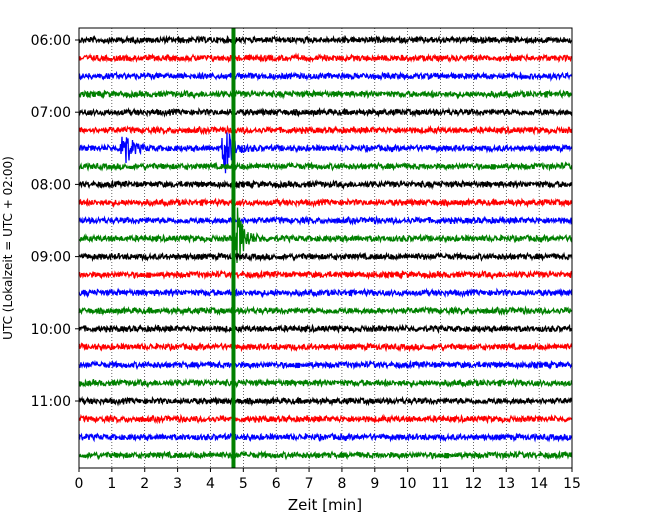 The image size is (650, 520). What do you see at coordinates (539, 484) in the screenshot?
I see `x-tick-label: 14` at bounding box center [539, 484].